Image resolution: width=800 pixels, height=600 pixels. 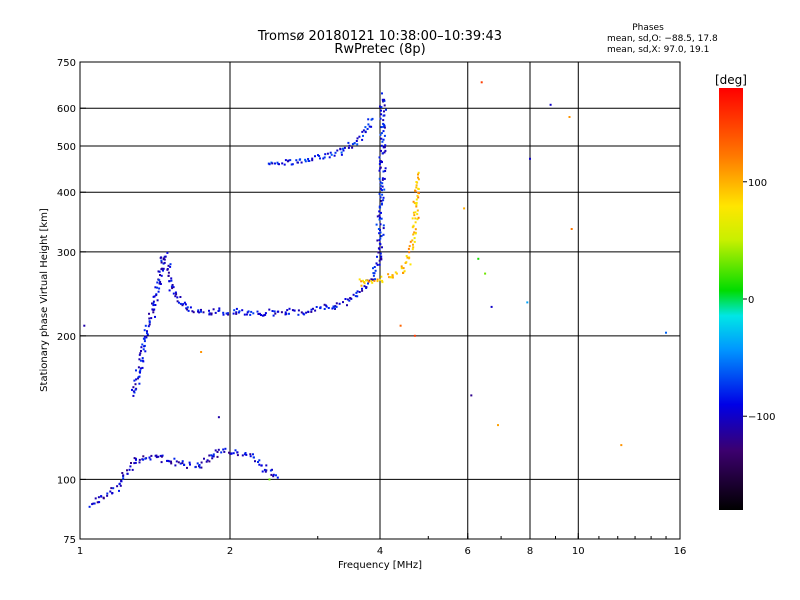 I want to click on phase-stats-o: mean, sd,O: −88.5, 17.8, so click(x=662, y=39).